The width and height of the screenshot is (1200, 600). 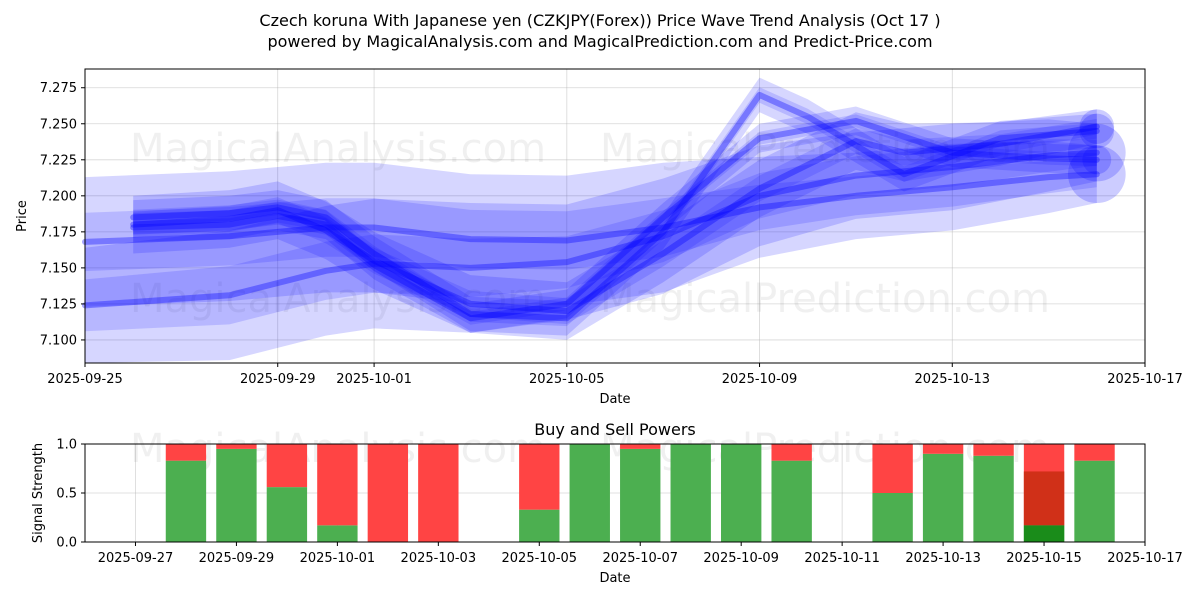 I want to click on price-x-tick-label: 2025-10-05, so click(x=567, y=379).